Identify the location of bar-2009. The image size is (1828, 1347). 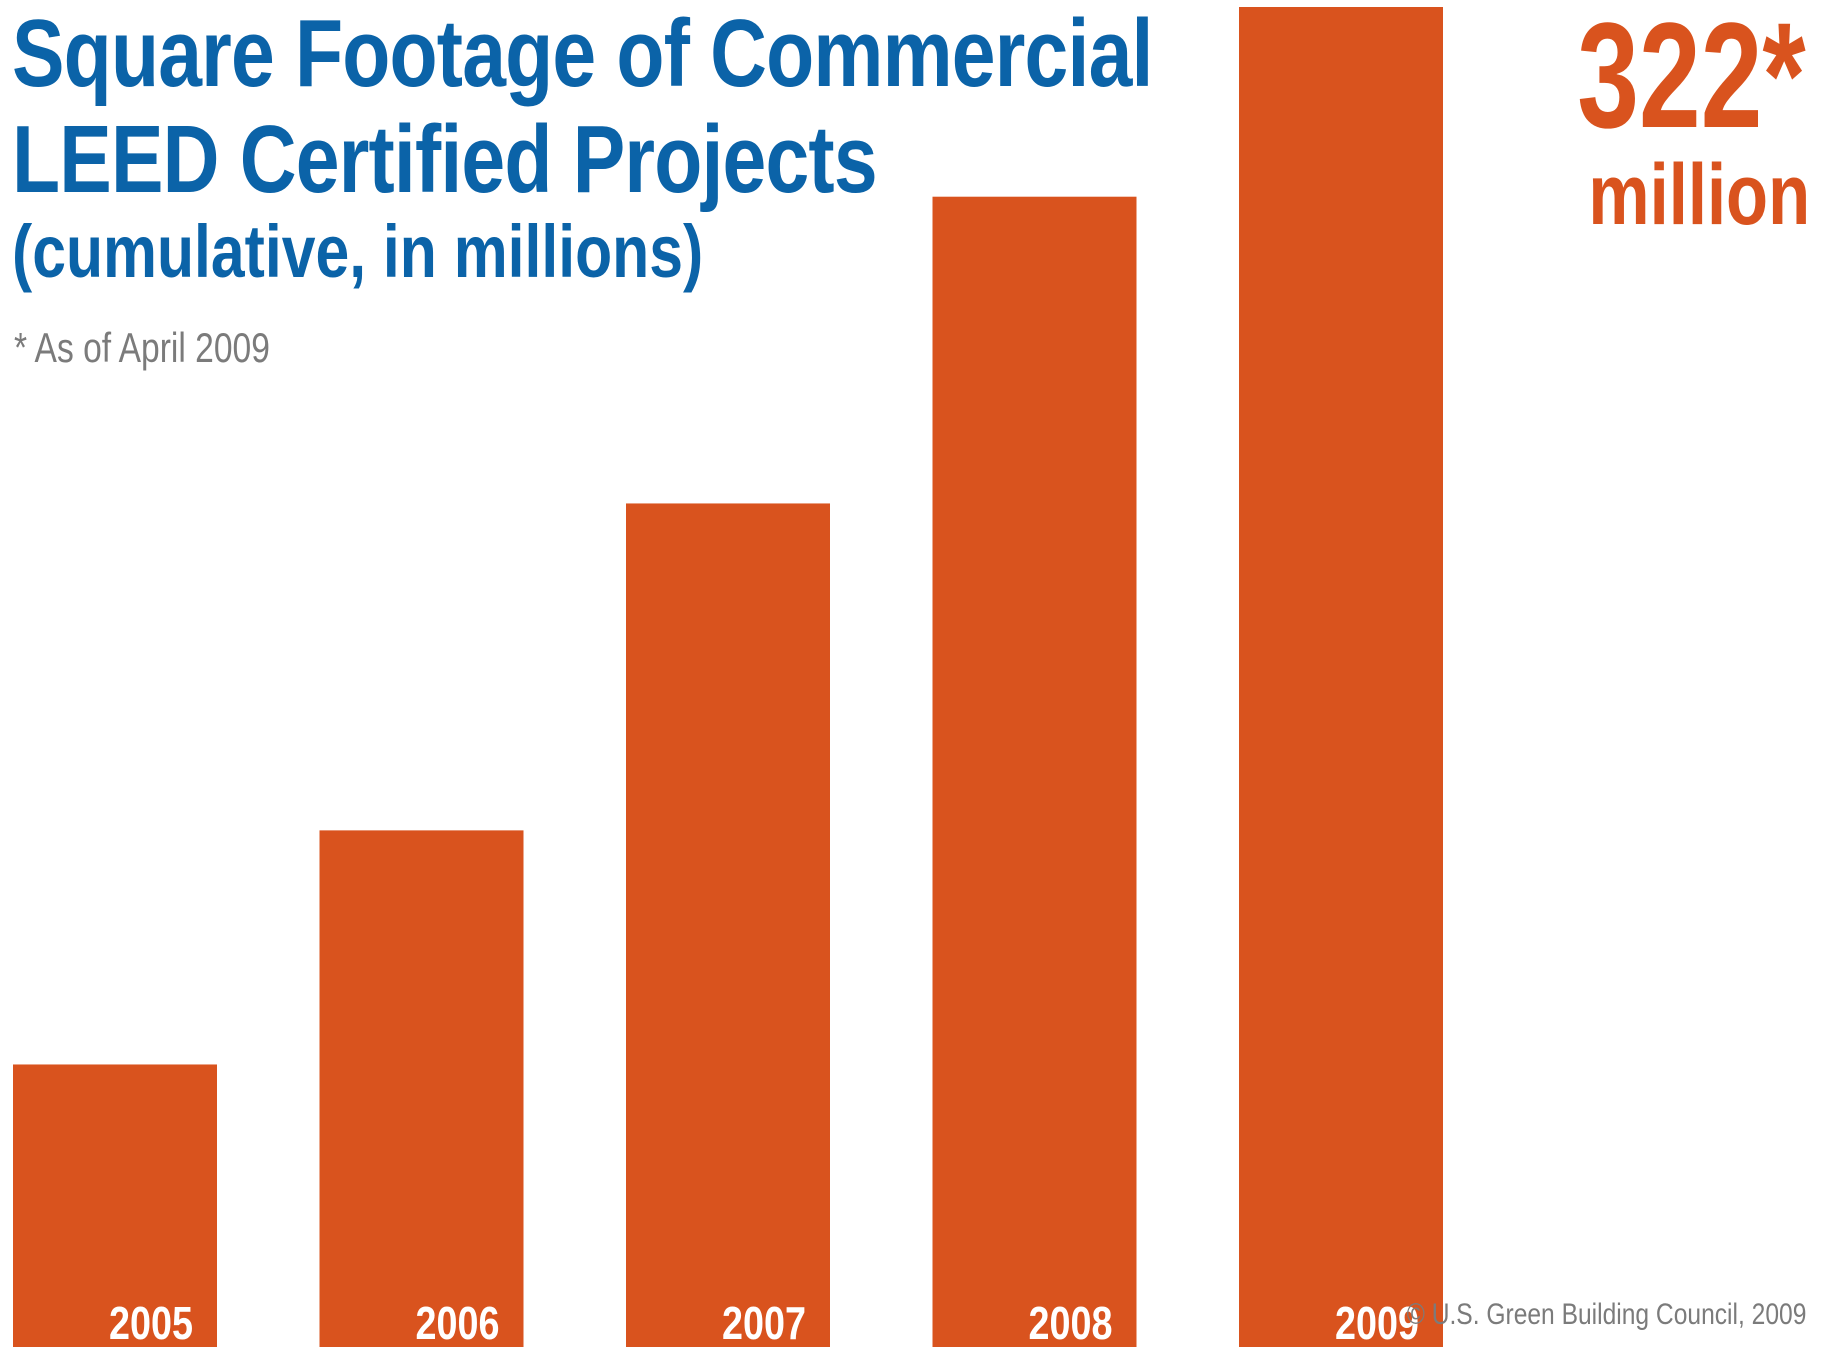
(1341, 677).